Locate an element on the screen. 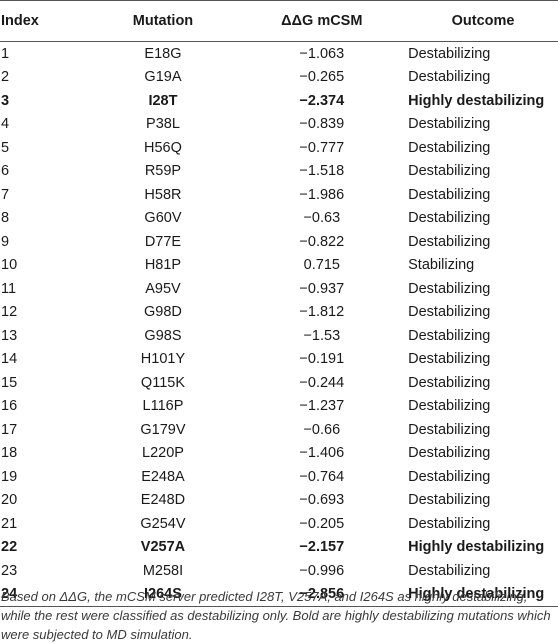 This screenshot has height=644, width=558. cell-ddg: −1.406 is located at coordinates (322, 453).